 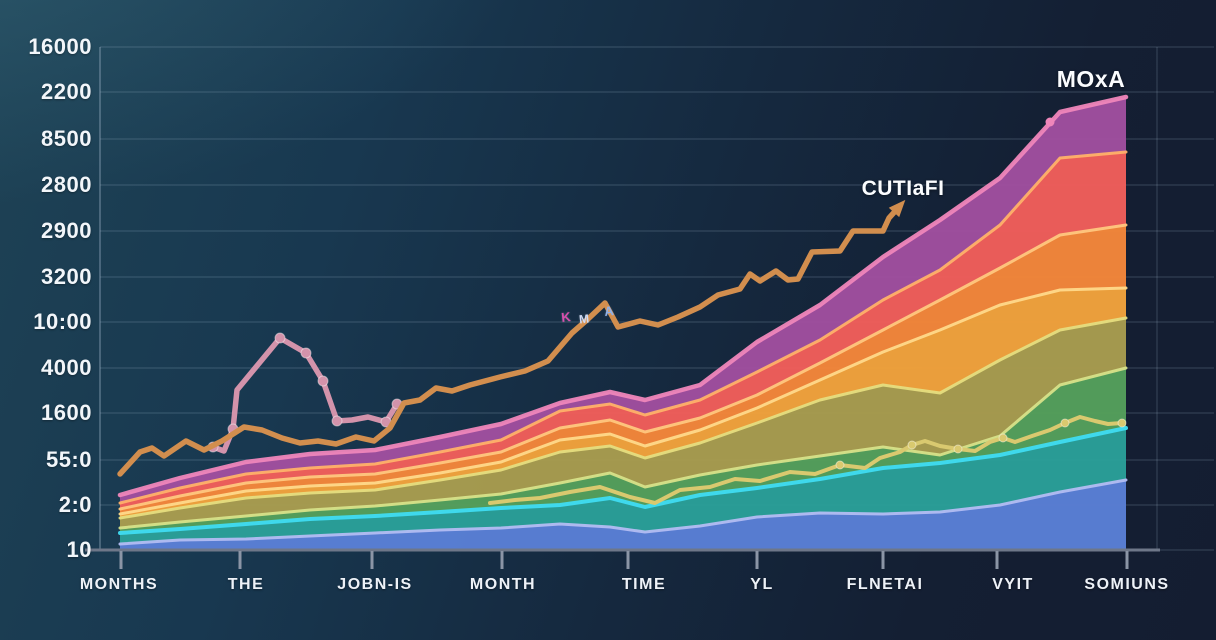 What do you see at coordinates (66, 276) in the screenshot?
I see `y-tick-label: 3200` at bounding box center [66, 276].